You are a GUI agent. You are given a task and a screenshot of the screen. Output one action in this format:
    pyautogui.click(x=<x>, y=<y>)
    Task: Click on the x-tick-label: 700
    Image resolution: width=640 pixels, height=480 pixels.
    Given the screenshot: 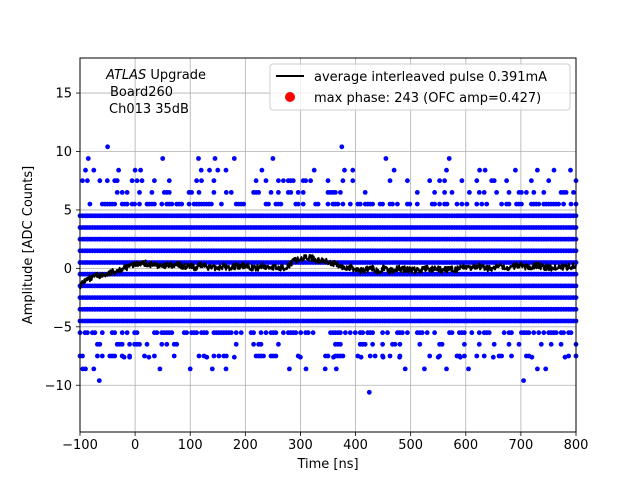 What is the action you would take?
    pyautogui.click(x=520, y=445)
    